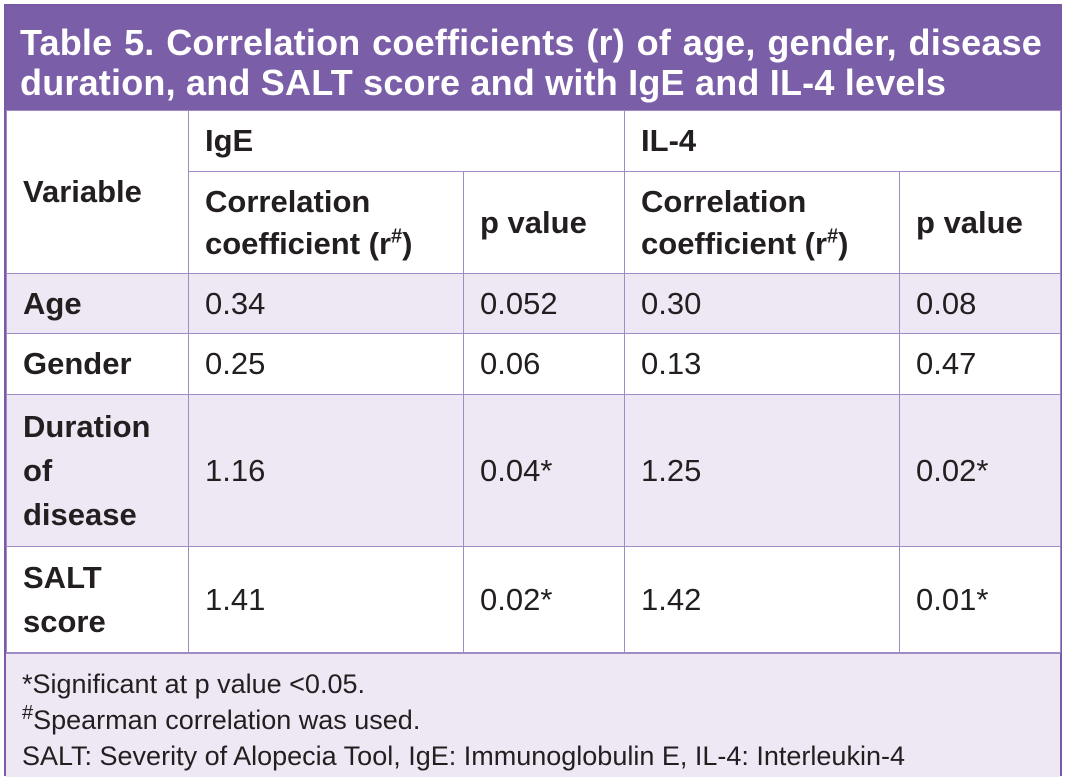 This screenshot has height=783, width=1070. I want to click on cell-ige-r: 0.34, so click(326, 303).